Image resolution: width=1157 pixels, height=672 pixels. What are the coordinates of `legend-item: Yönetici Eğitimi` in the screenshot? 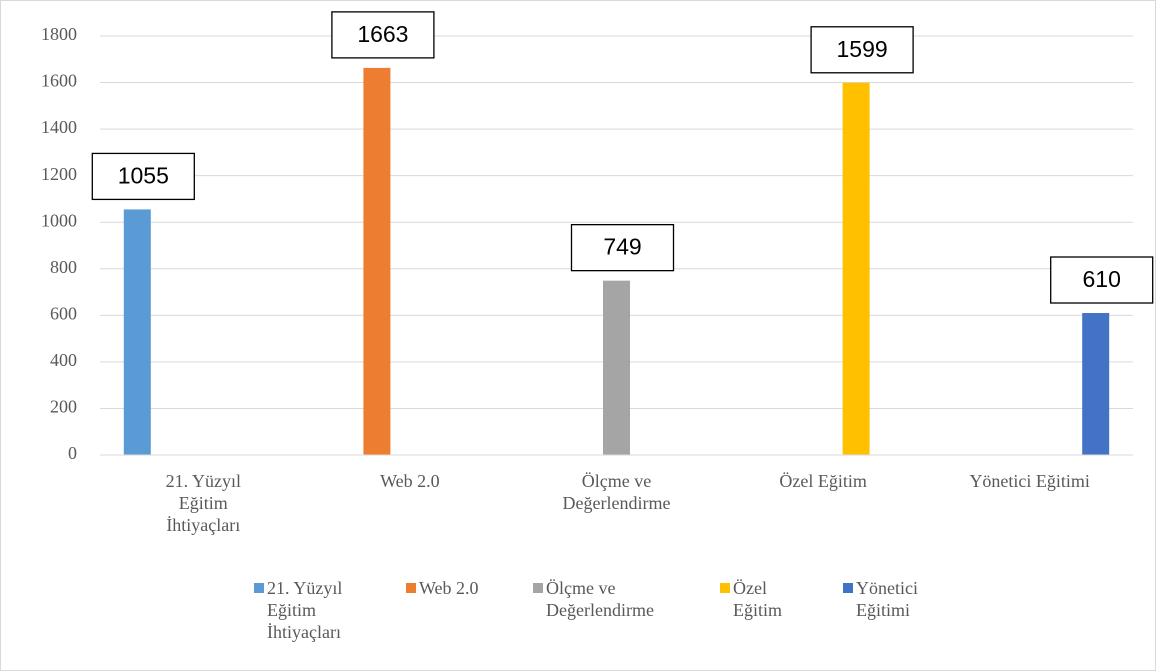 It's located at (894, 599).